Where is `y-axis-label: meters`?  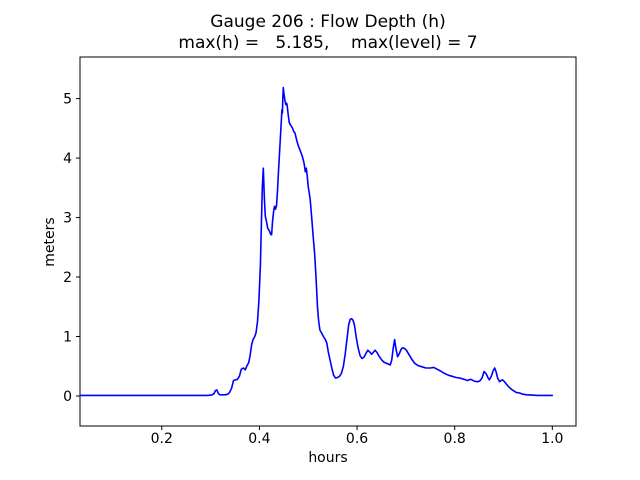 y-axis-label: meters is located at coordinates (50, 242).